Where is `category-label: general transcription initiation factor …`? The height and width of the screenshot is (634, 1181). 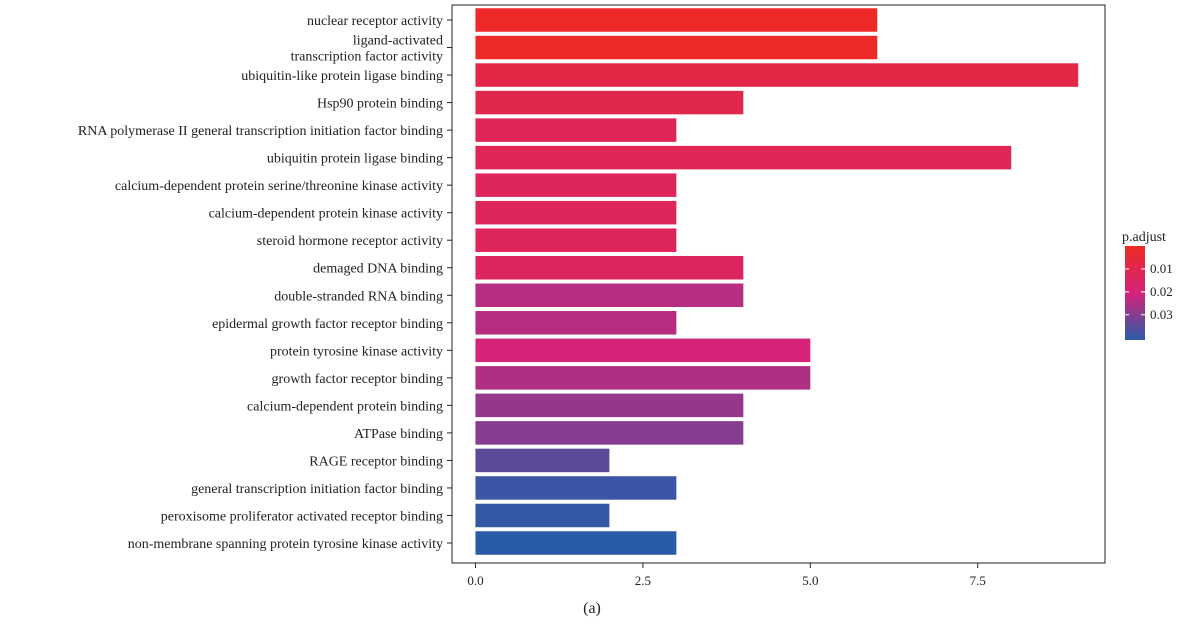 category-label: general transcription initiation factor … is located at coordinates (317, 489).